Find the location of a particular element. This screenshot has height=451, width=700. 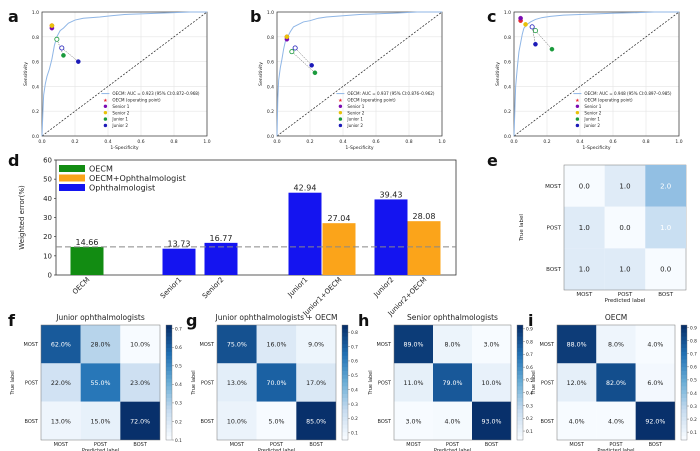

heatmap-cell-value: 85.0% is located at coordinates (316, 421).